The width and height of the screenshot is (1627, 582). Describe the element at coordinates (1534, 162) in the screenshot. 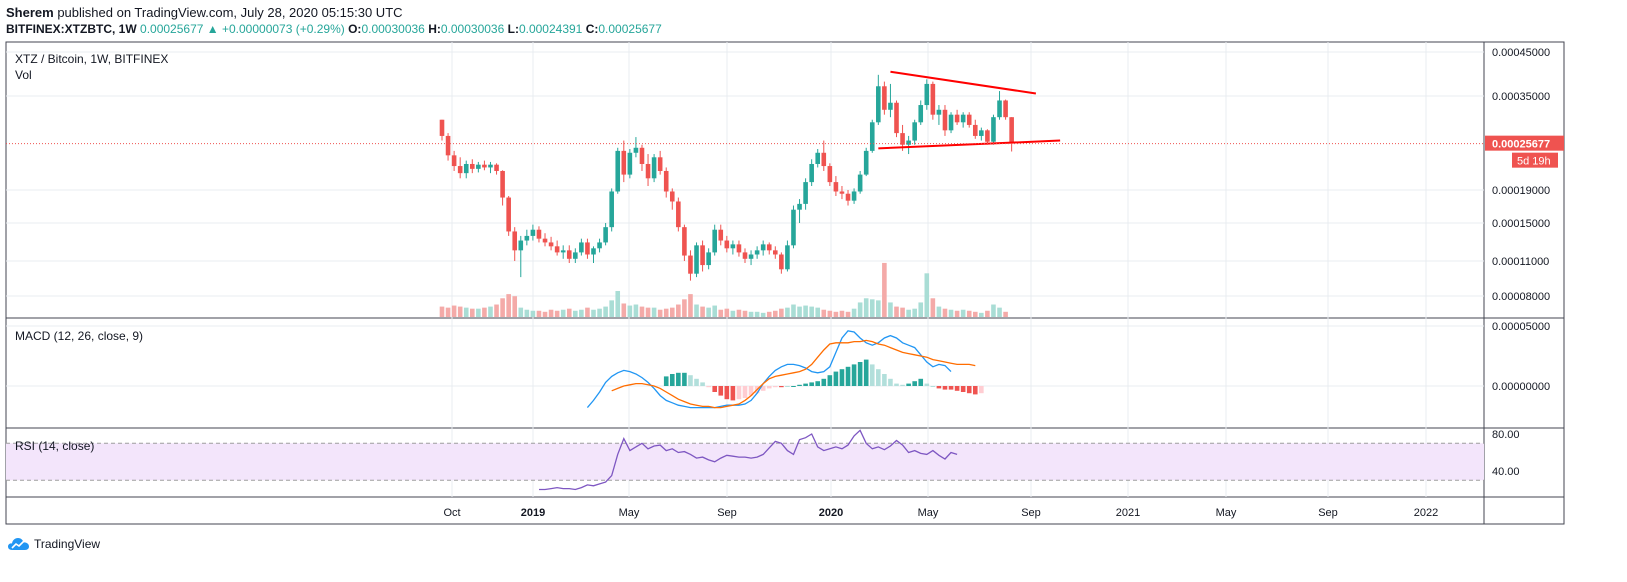

I see `countdown-value: 5d 19h` at that location.